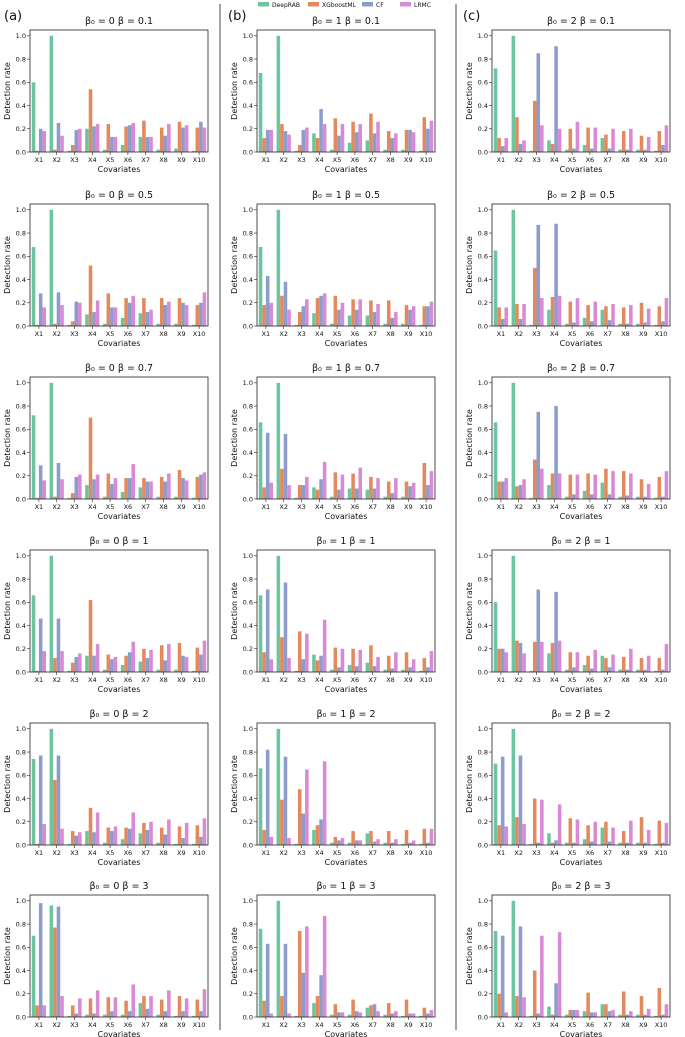 The height and width of the screenshot is (1037, 685). I want to click on bar-deeprab-x9, so click(176, 324).